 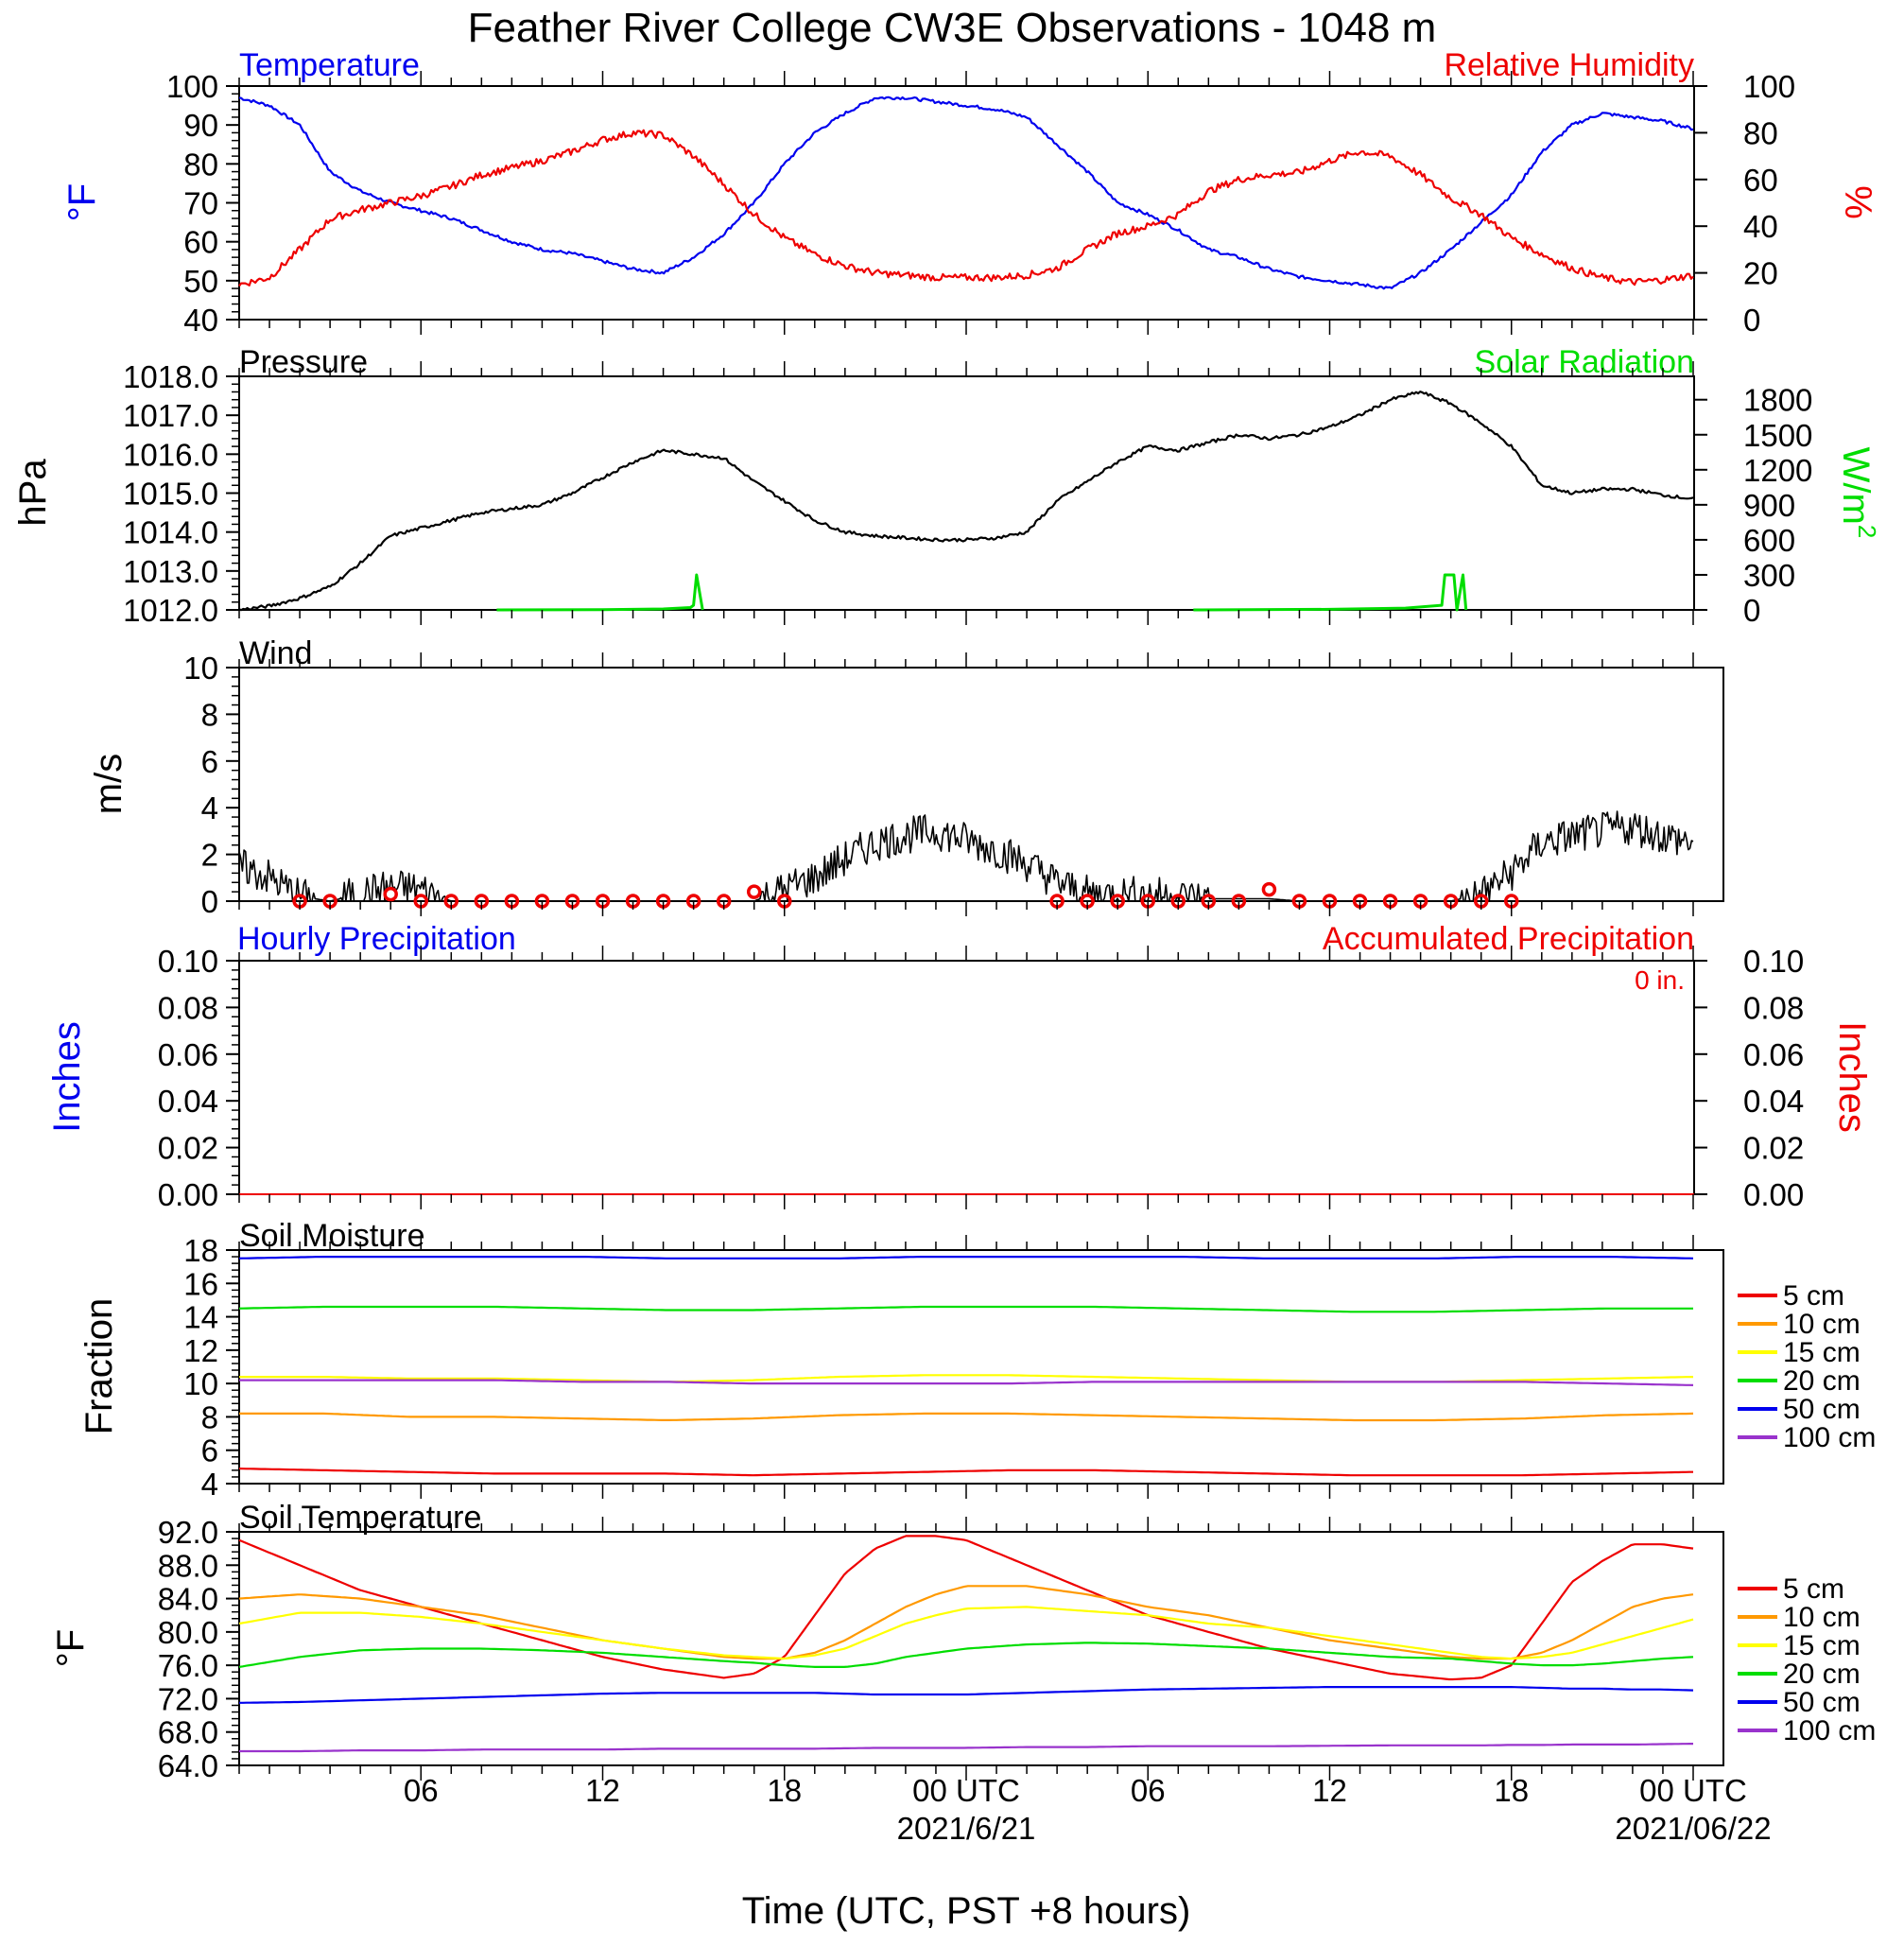 I want to click on y-tick-label: 64.0, so click(x=188, y=1766).